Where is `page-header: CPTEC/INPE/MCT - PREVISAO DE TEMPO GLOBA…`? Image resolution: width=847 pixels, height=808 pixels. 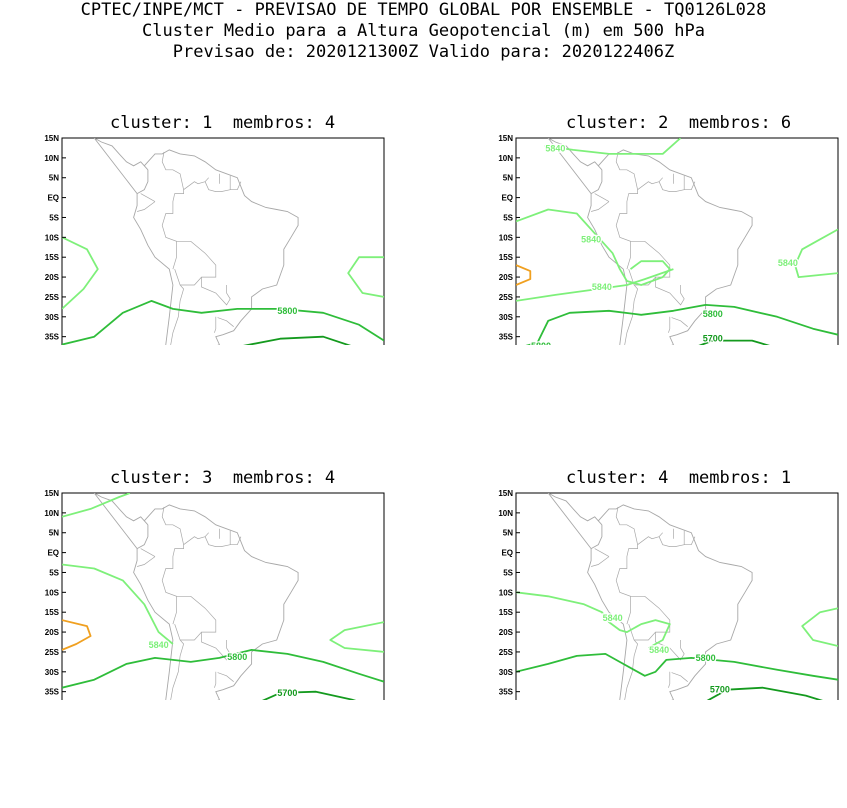
page-header: CPTEC/INPE/MCT - PREVISAO DE TEMPO GLOBA… is located at coordinates (423, 31).